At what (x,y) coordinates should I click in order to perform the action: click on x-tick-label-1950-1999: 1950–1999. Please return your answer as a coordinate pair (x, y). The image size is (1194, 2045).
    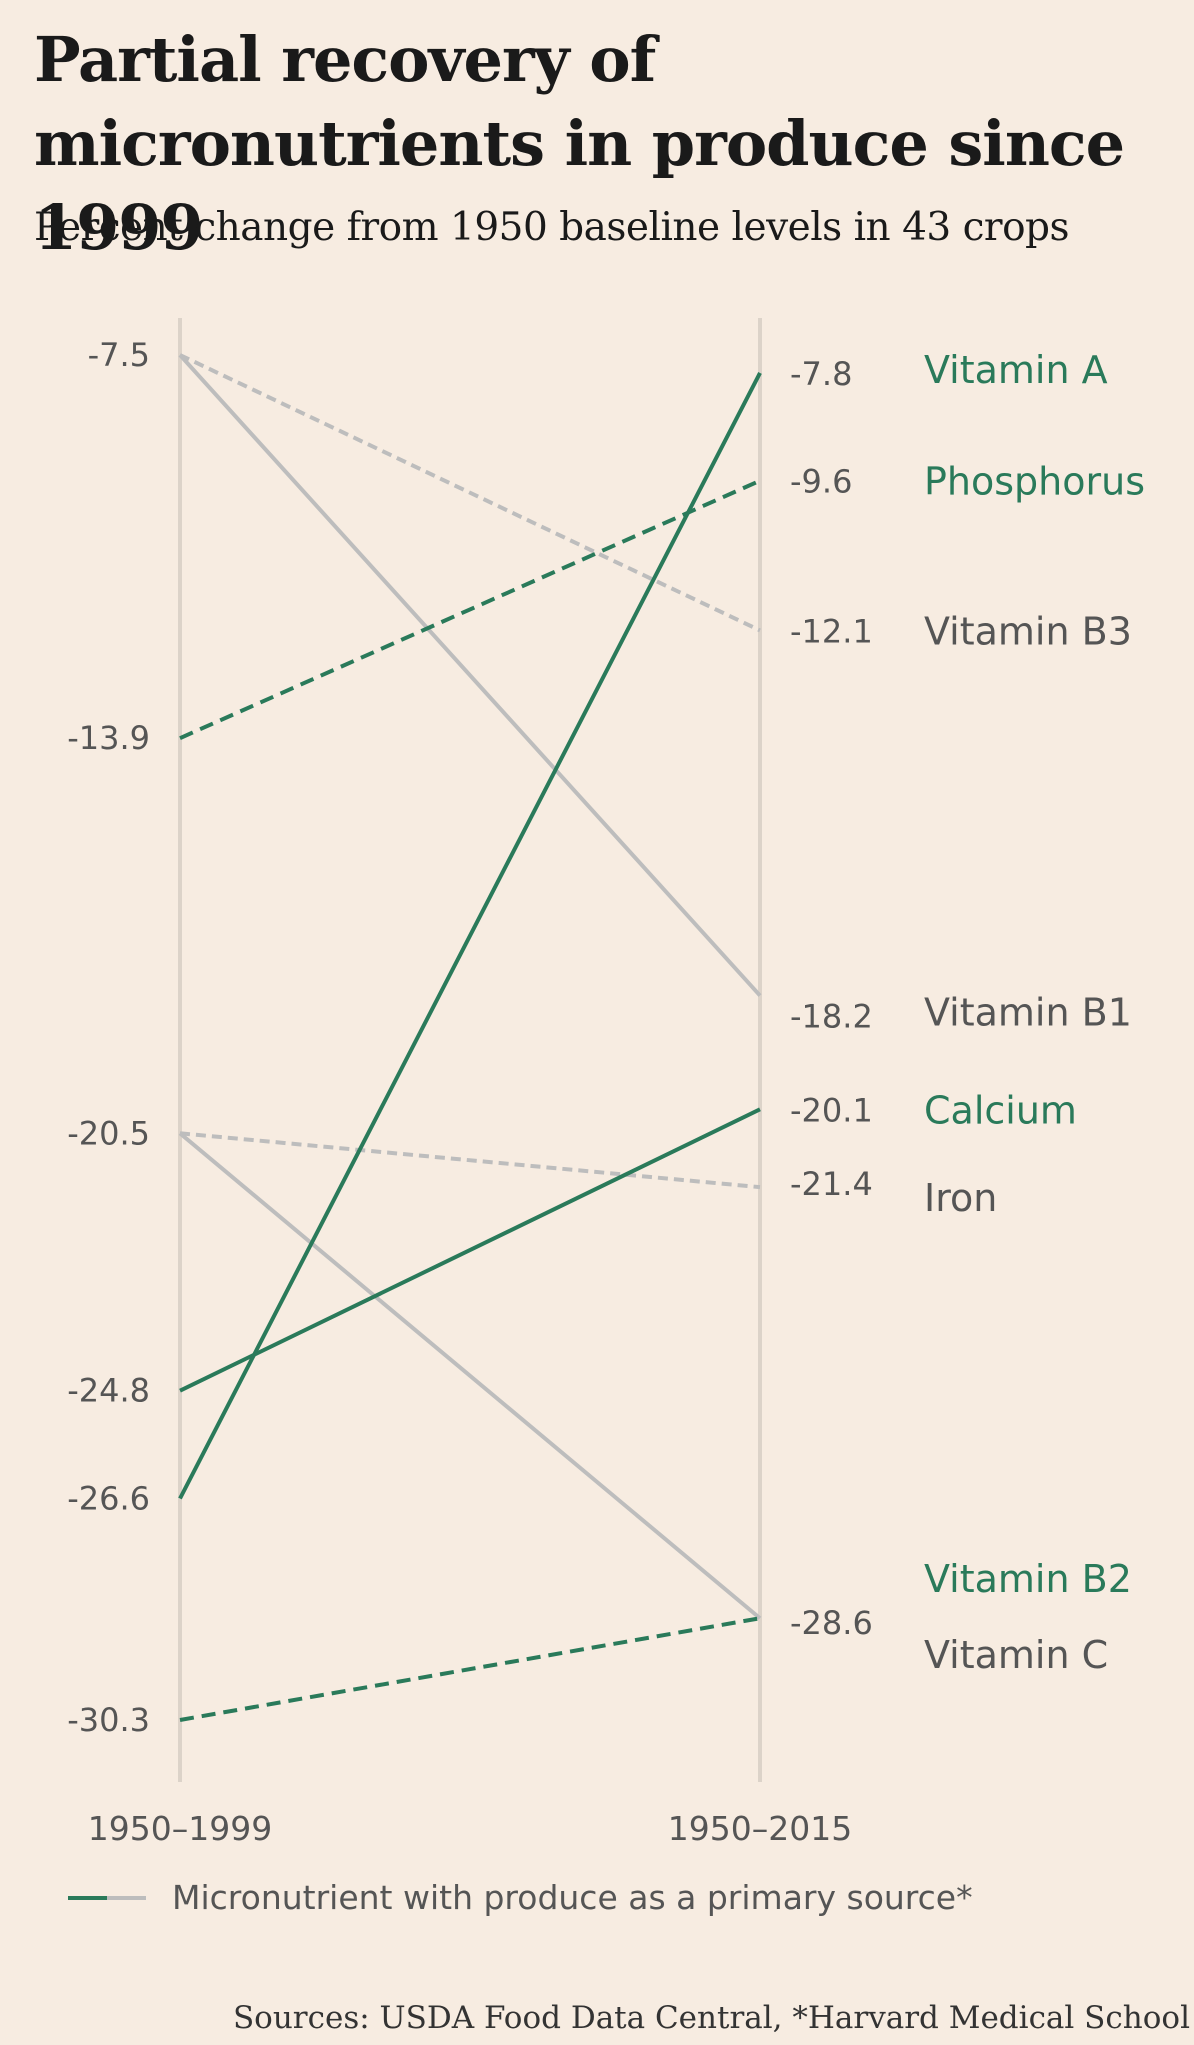
    Looking at the image, I should click on (180, 1828).